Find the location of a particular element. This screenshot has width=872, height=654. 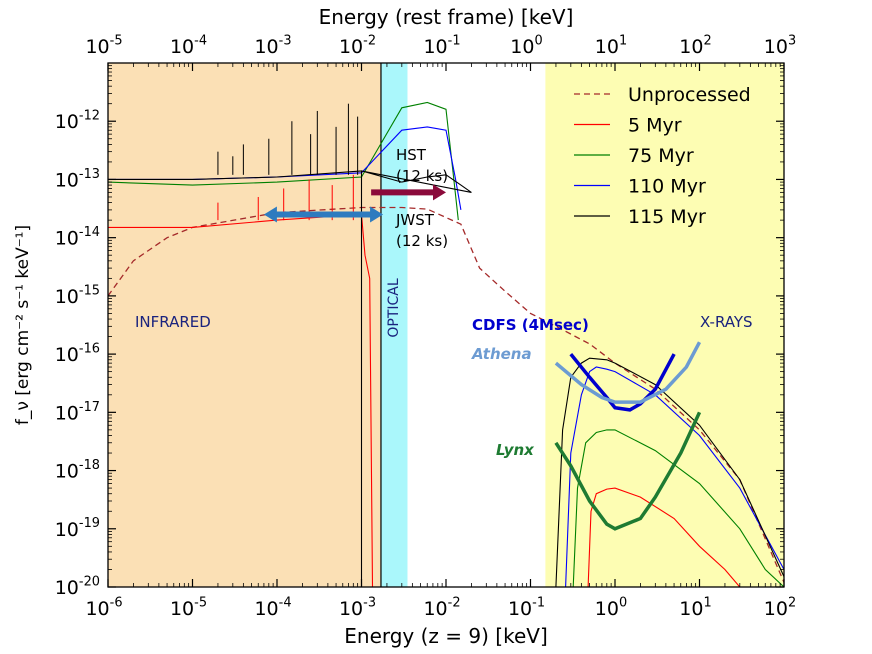

x-tick-label: 10⁻¹ is located at coordinates (526, 607).